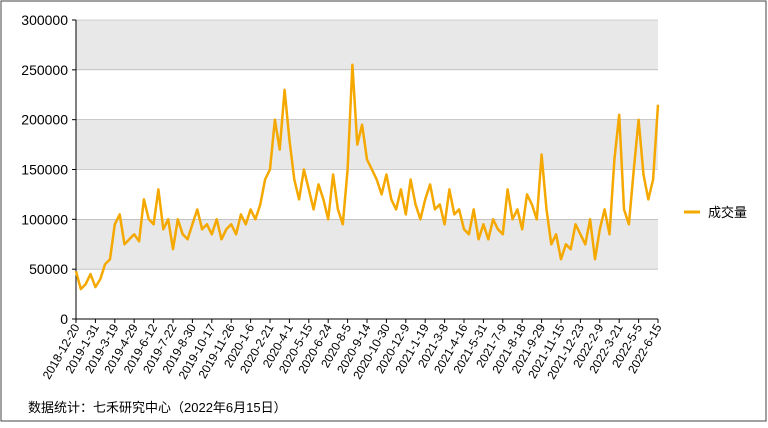 The height and width of the screenshot is (428, 768). I want to click on source-note: 数据统计：七禾研究中心（2022年6月15日）, so click(157, 407).